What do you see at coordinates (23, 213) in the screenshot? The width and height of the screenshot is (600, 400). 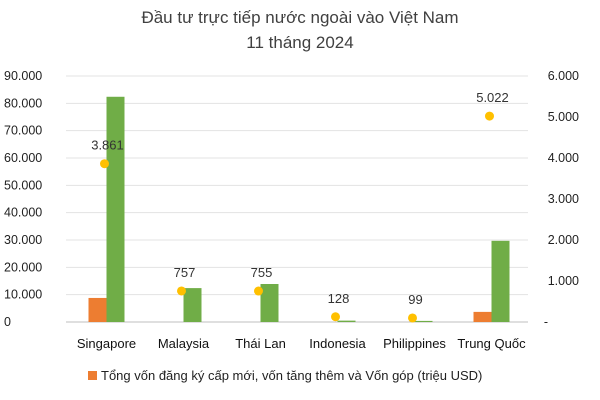 I see `left-axis-tick: 40.000` at bounding box center [23, 213].